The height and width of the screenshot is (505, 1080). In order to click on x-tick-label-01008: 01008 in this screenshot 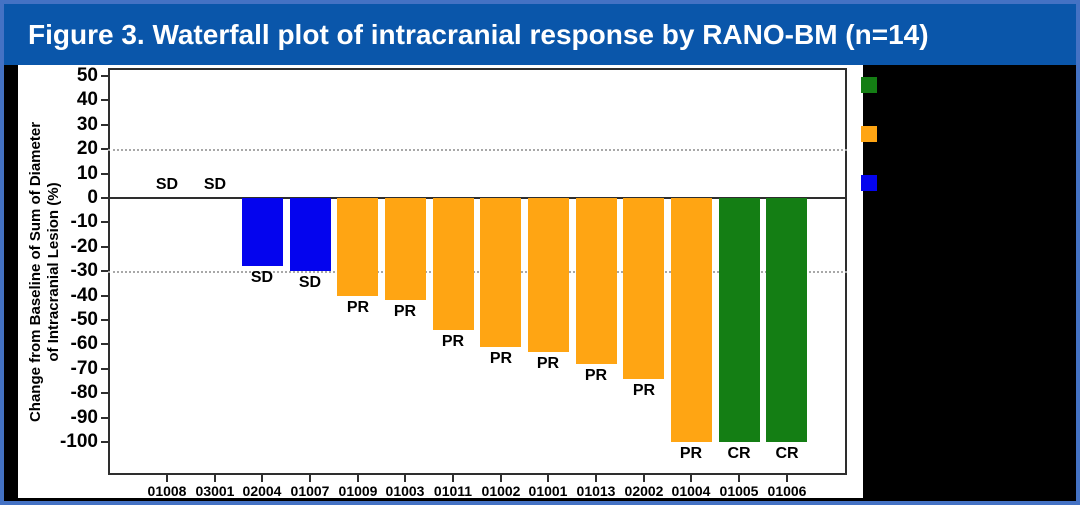, I will do `click(167, 491)`.